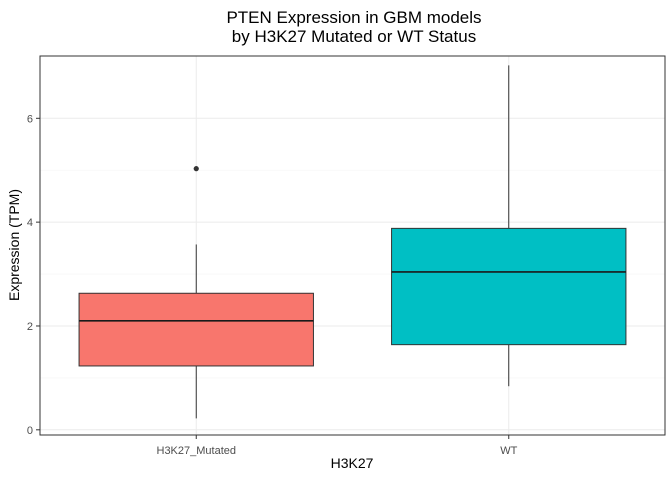 The width and height of the screenshot is (672, 485). Describe the element at coordinates (352, 463) in the screenshot. I see `x-axis-title: H3K27` at that location.